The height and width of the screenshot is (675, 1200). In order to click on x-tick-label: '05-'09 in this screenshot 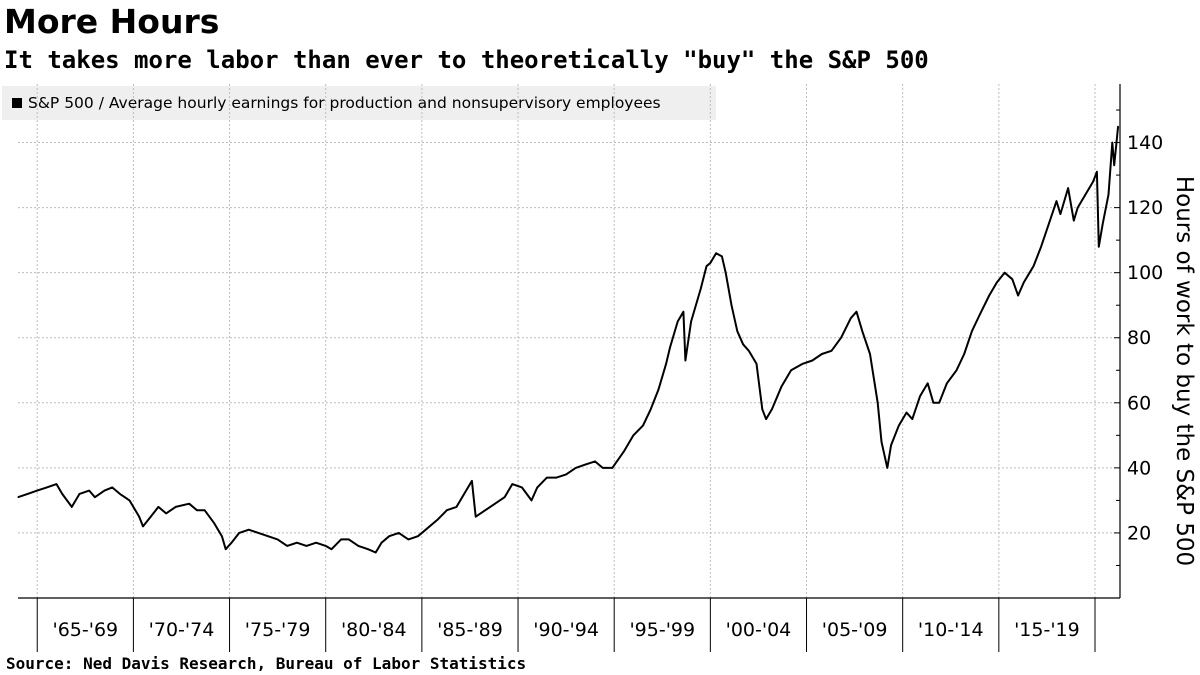, I will do `click(855, 630)`.